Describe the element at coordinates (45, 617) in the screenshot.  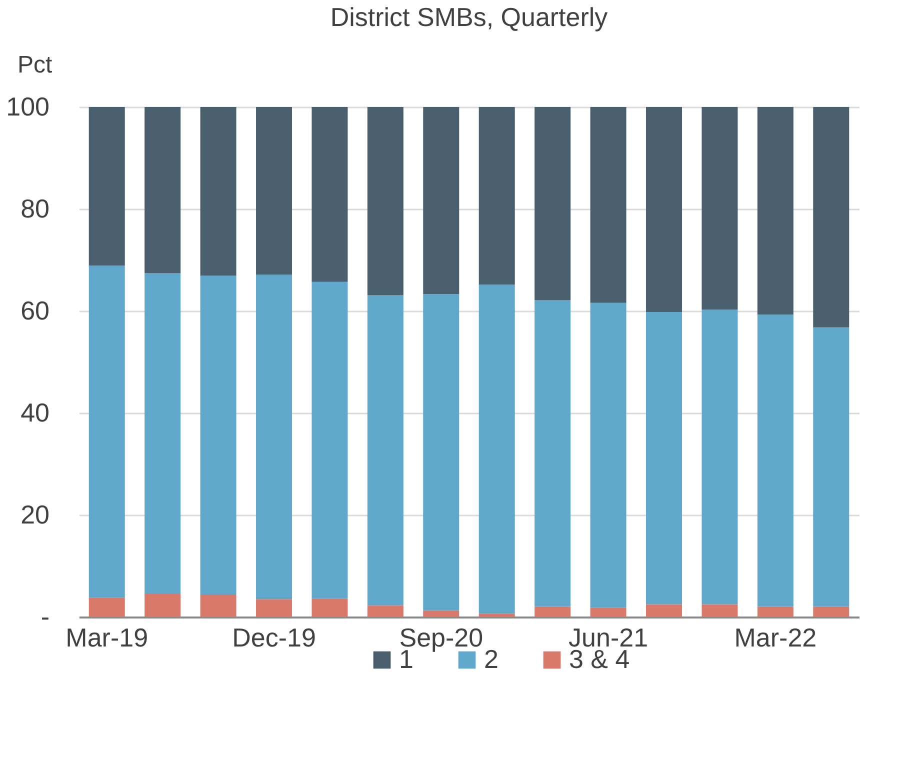
I see `y-tick-label: -` at that location.